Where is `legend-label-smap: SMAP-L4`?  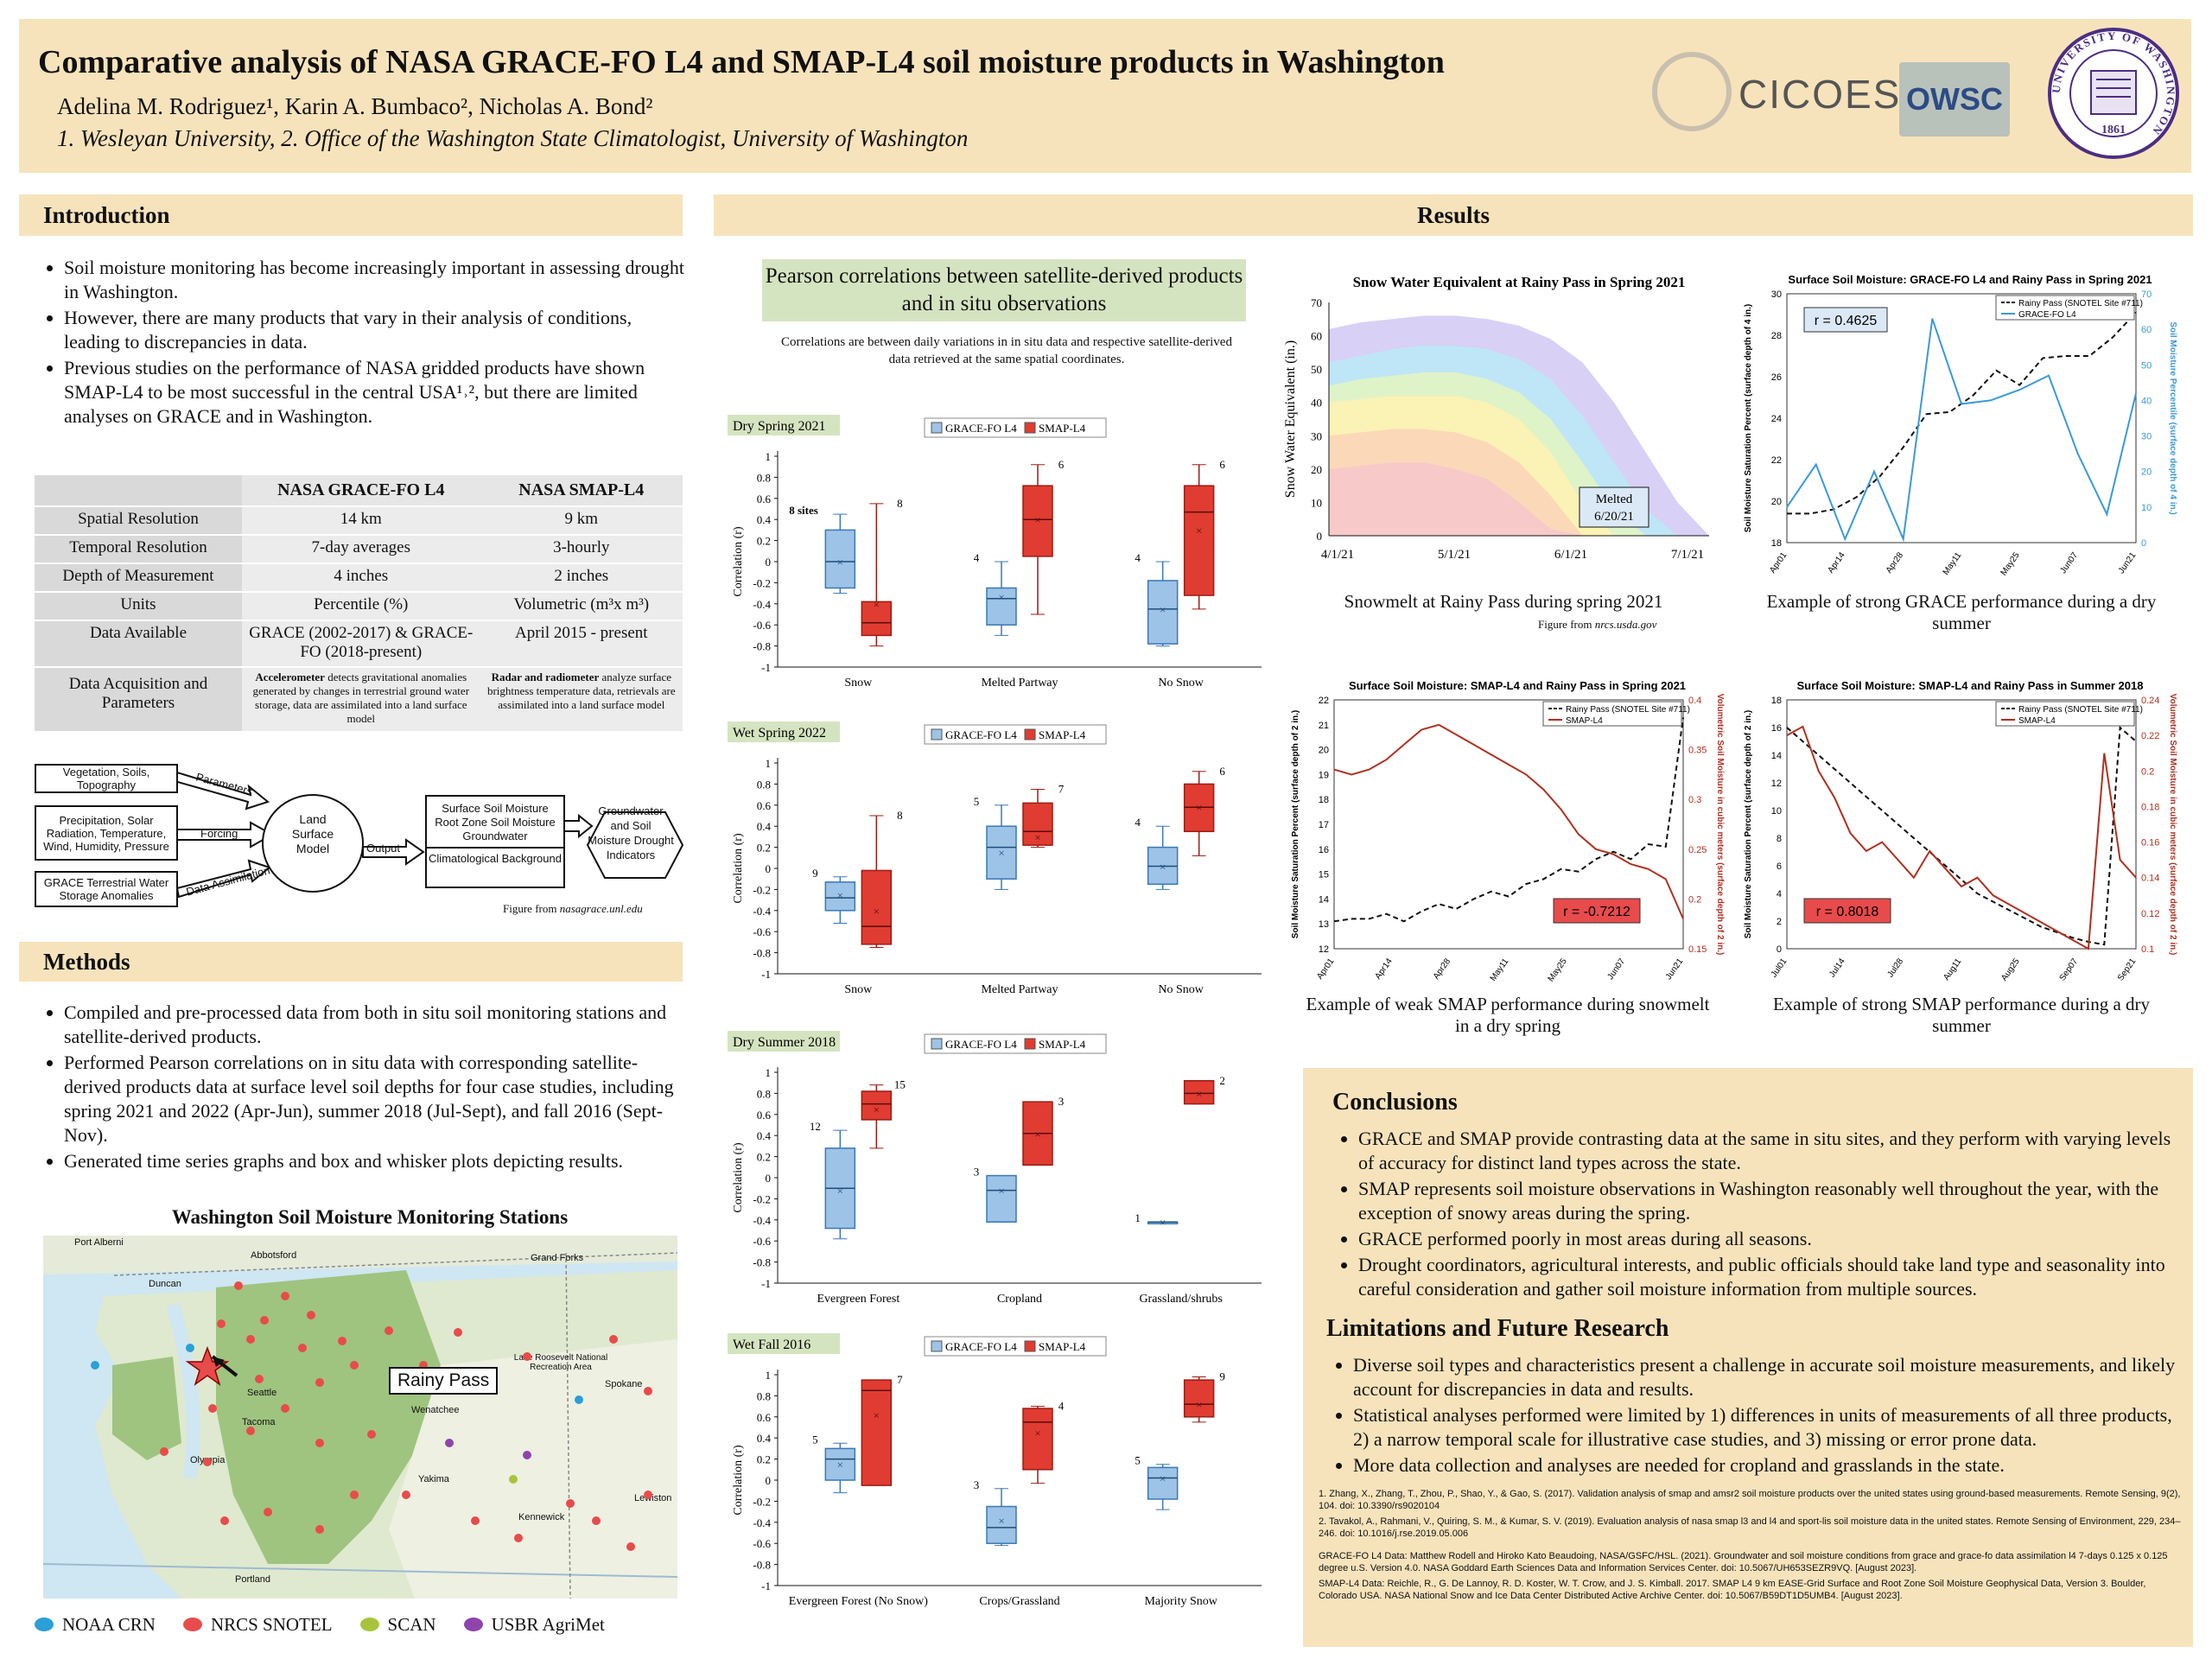 legend-label-smap: SMAP-L4 is located at coordinates (1062, 1346).